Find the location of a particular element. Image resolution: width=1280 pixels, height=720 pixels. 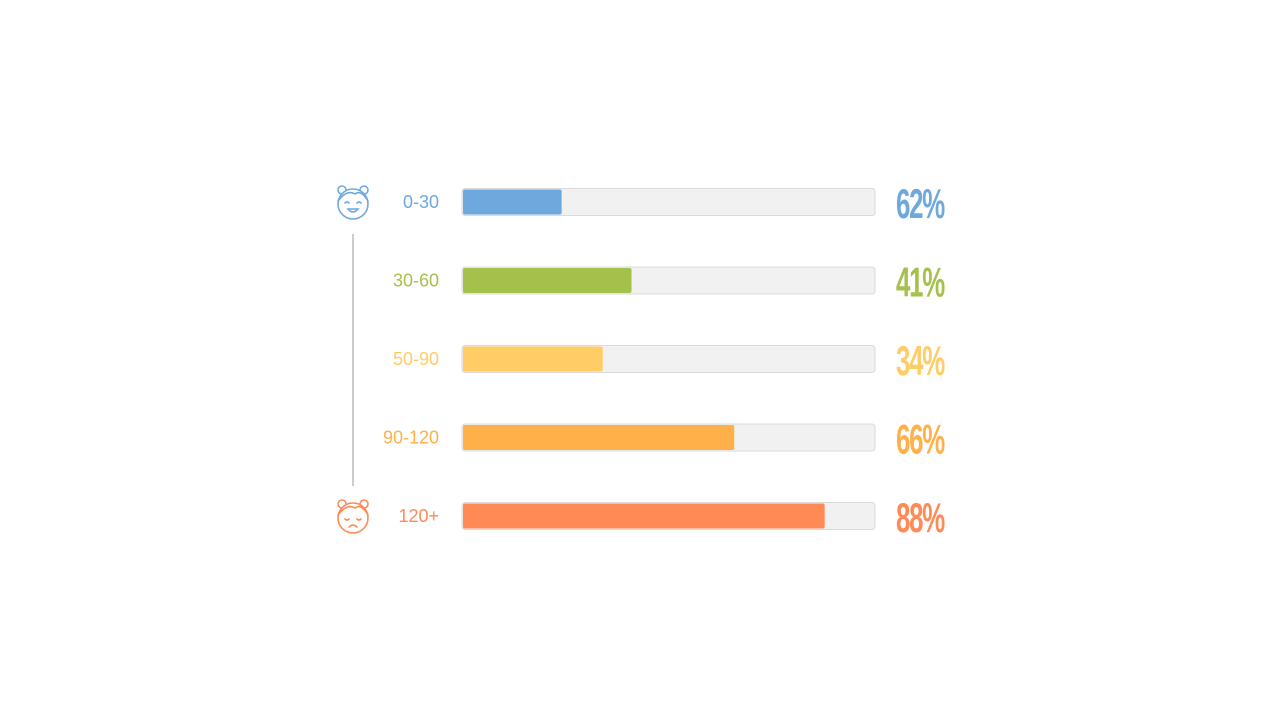

data-label: 62% is located at coordinates (920, 203).